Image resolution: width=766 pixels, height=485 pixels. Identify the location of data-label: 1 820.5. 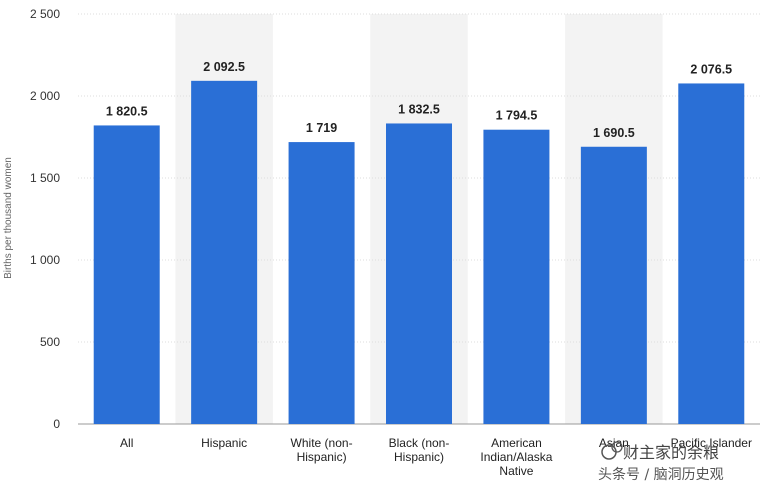
(127, 111).